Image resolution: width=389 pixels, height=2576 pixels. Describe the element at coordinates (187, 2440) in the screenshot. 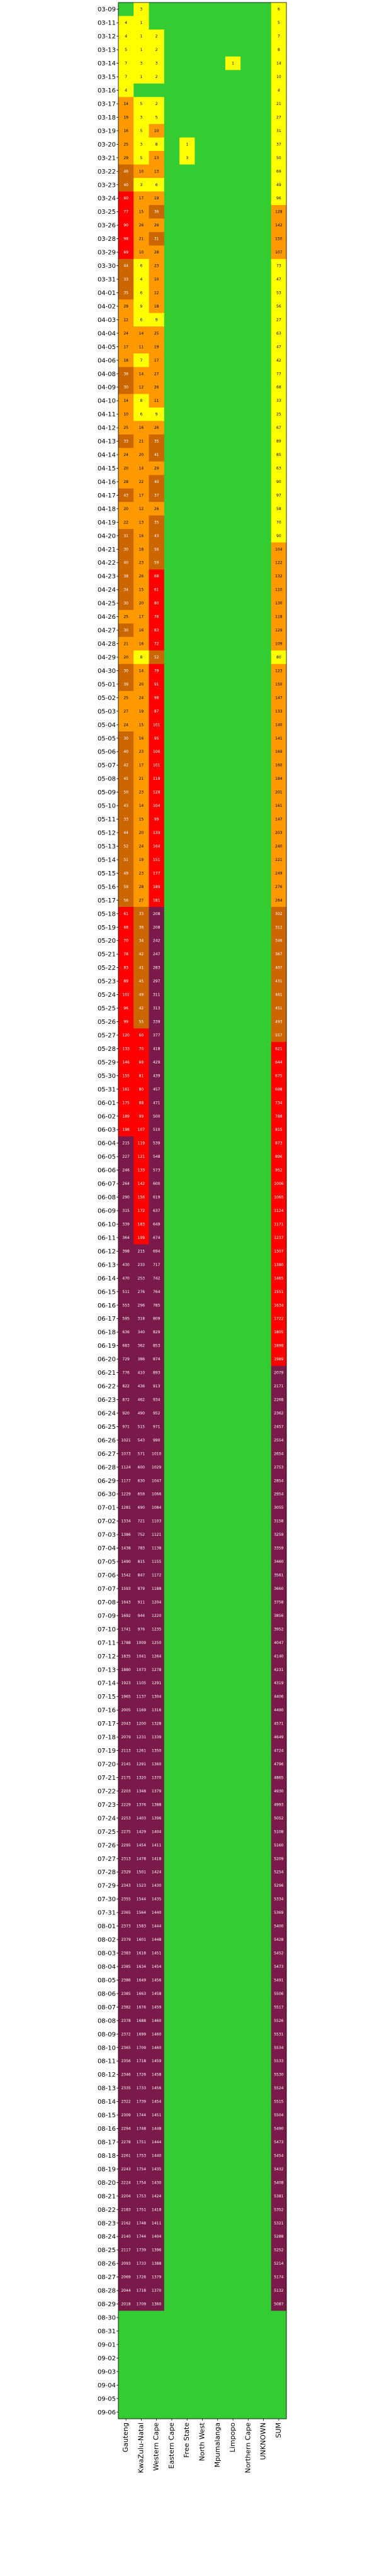

I see `column-tick-label: Free State` at that location.